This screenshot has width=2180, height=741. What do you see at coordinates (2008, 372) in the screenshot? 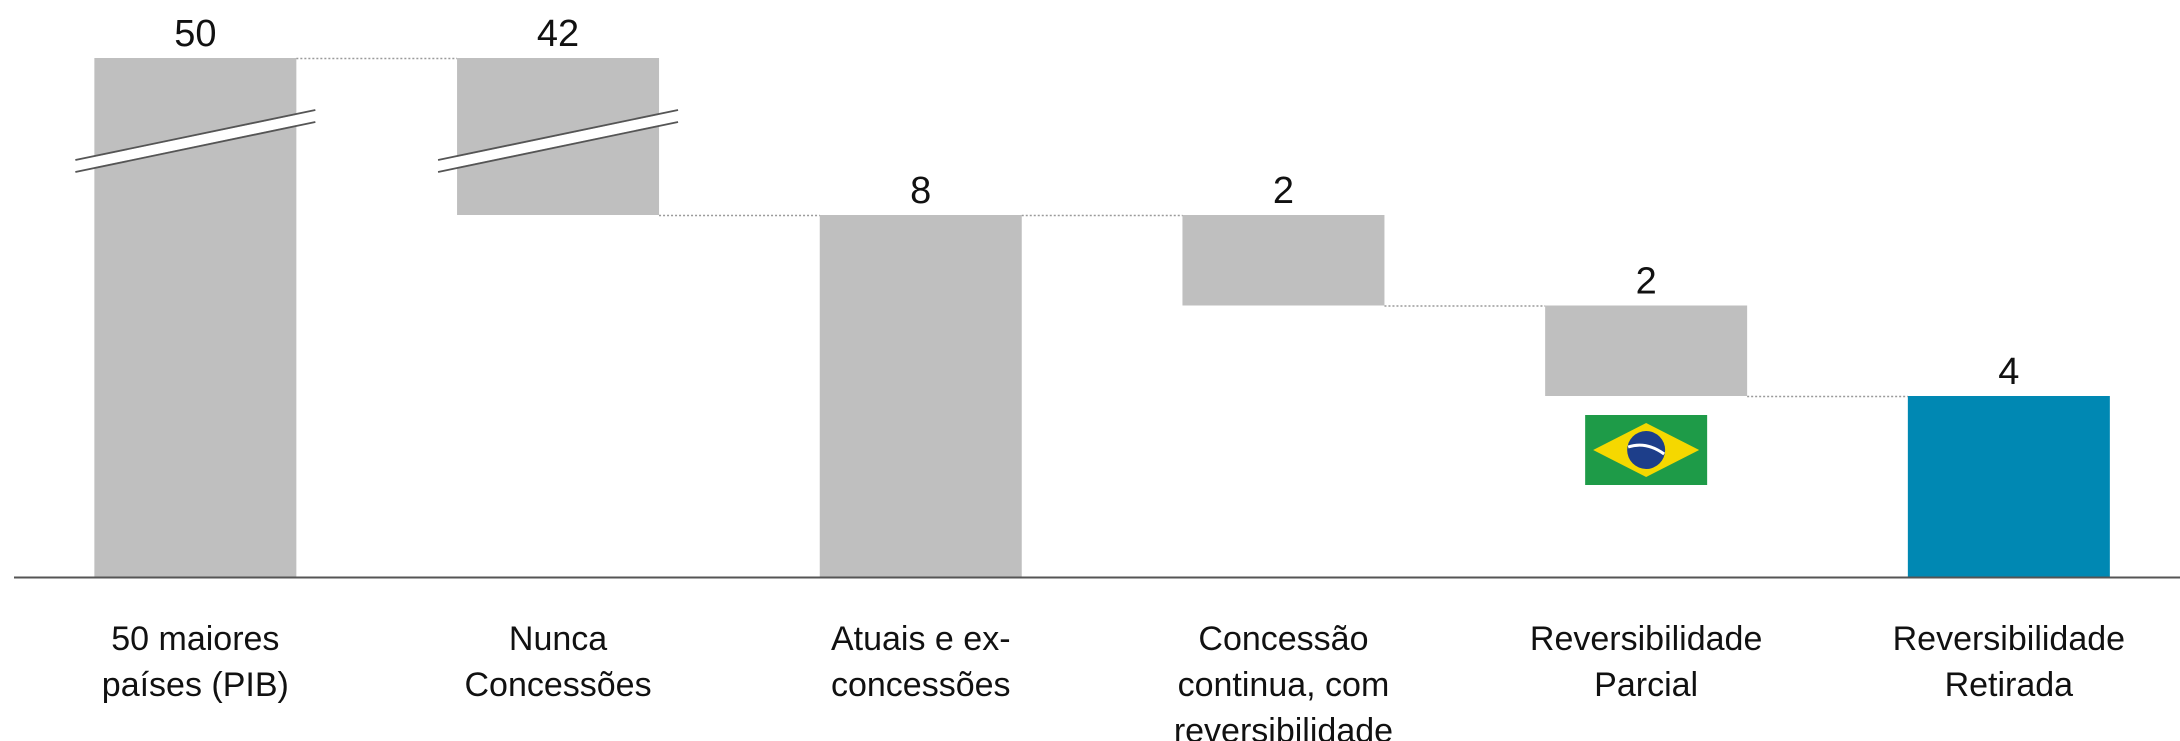
I see `value-label-6: 4` at bounding box center [2008, 372].